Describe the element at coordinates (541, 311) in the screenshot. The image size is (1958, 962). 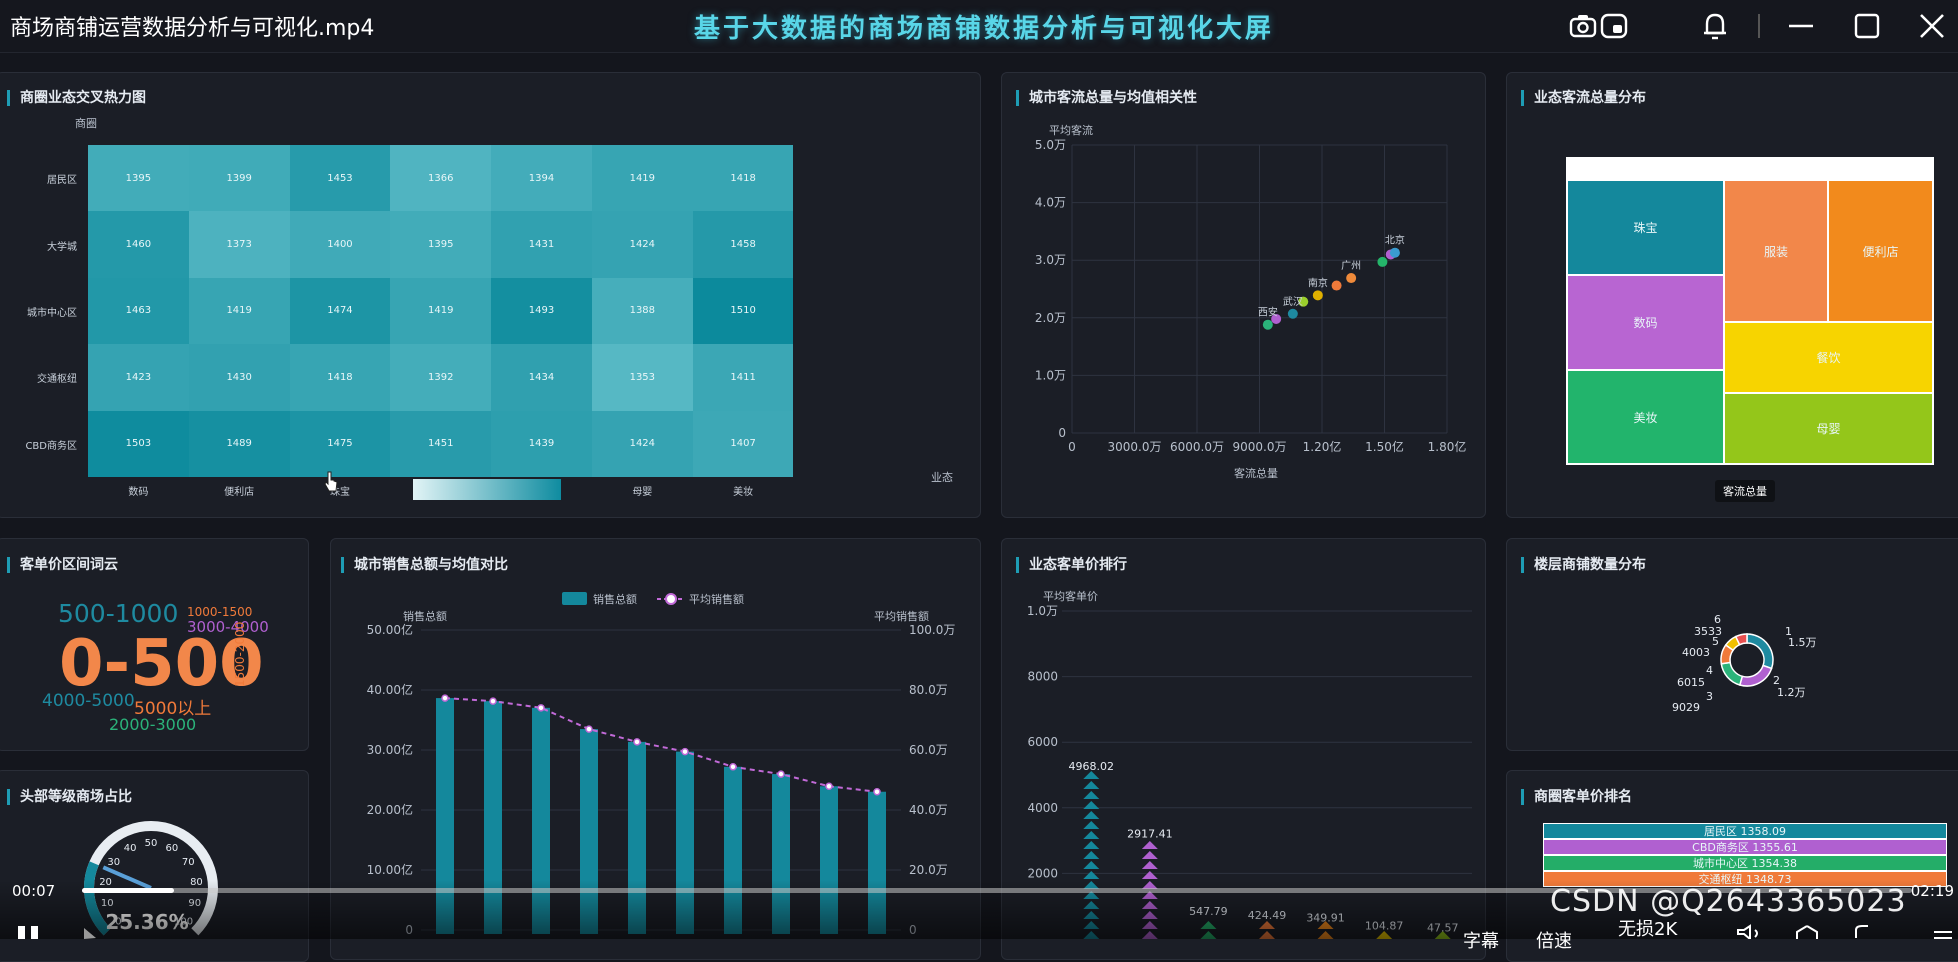
I see `heatmap-cell: 1493` at that location.